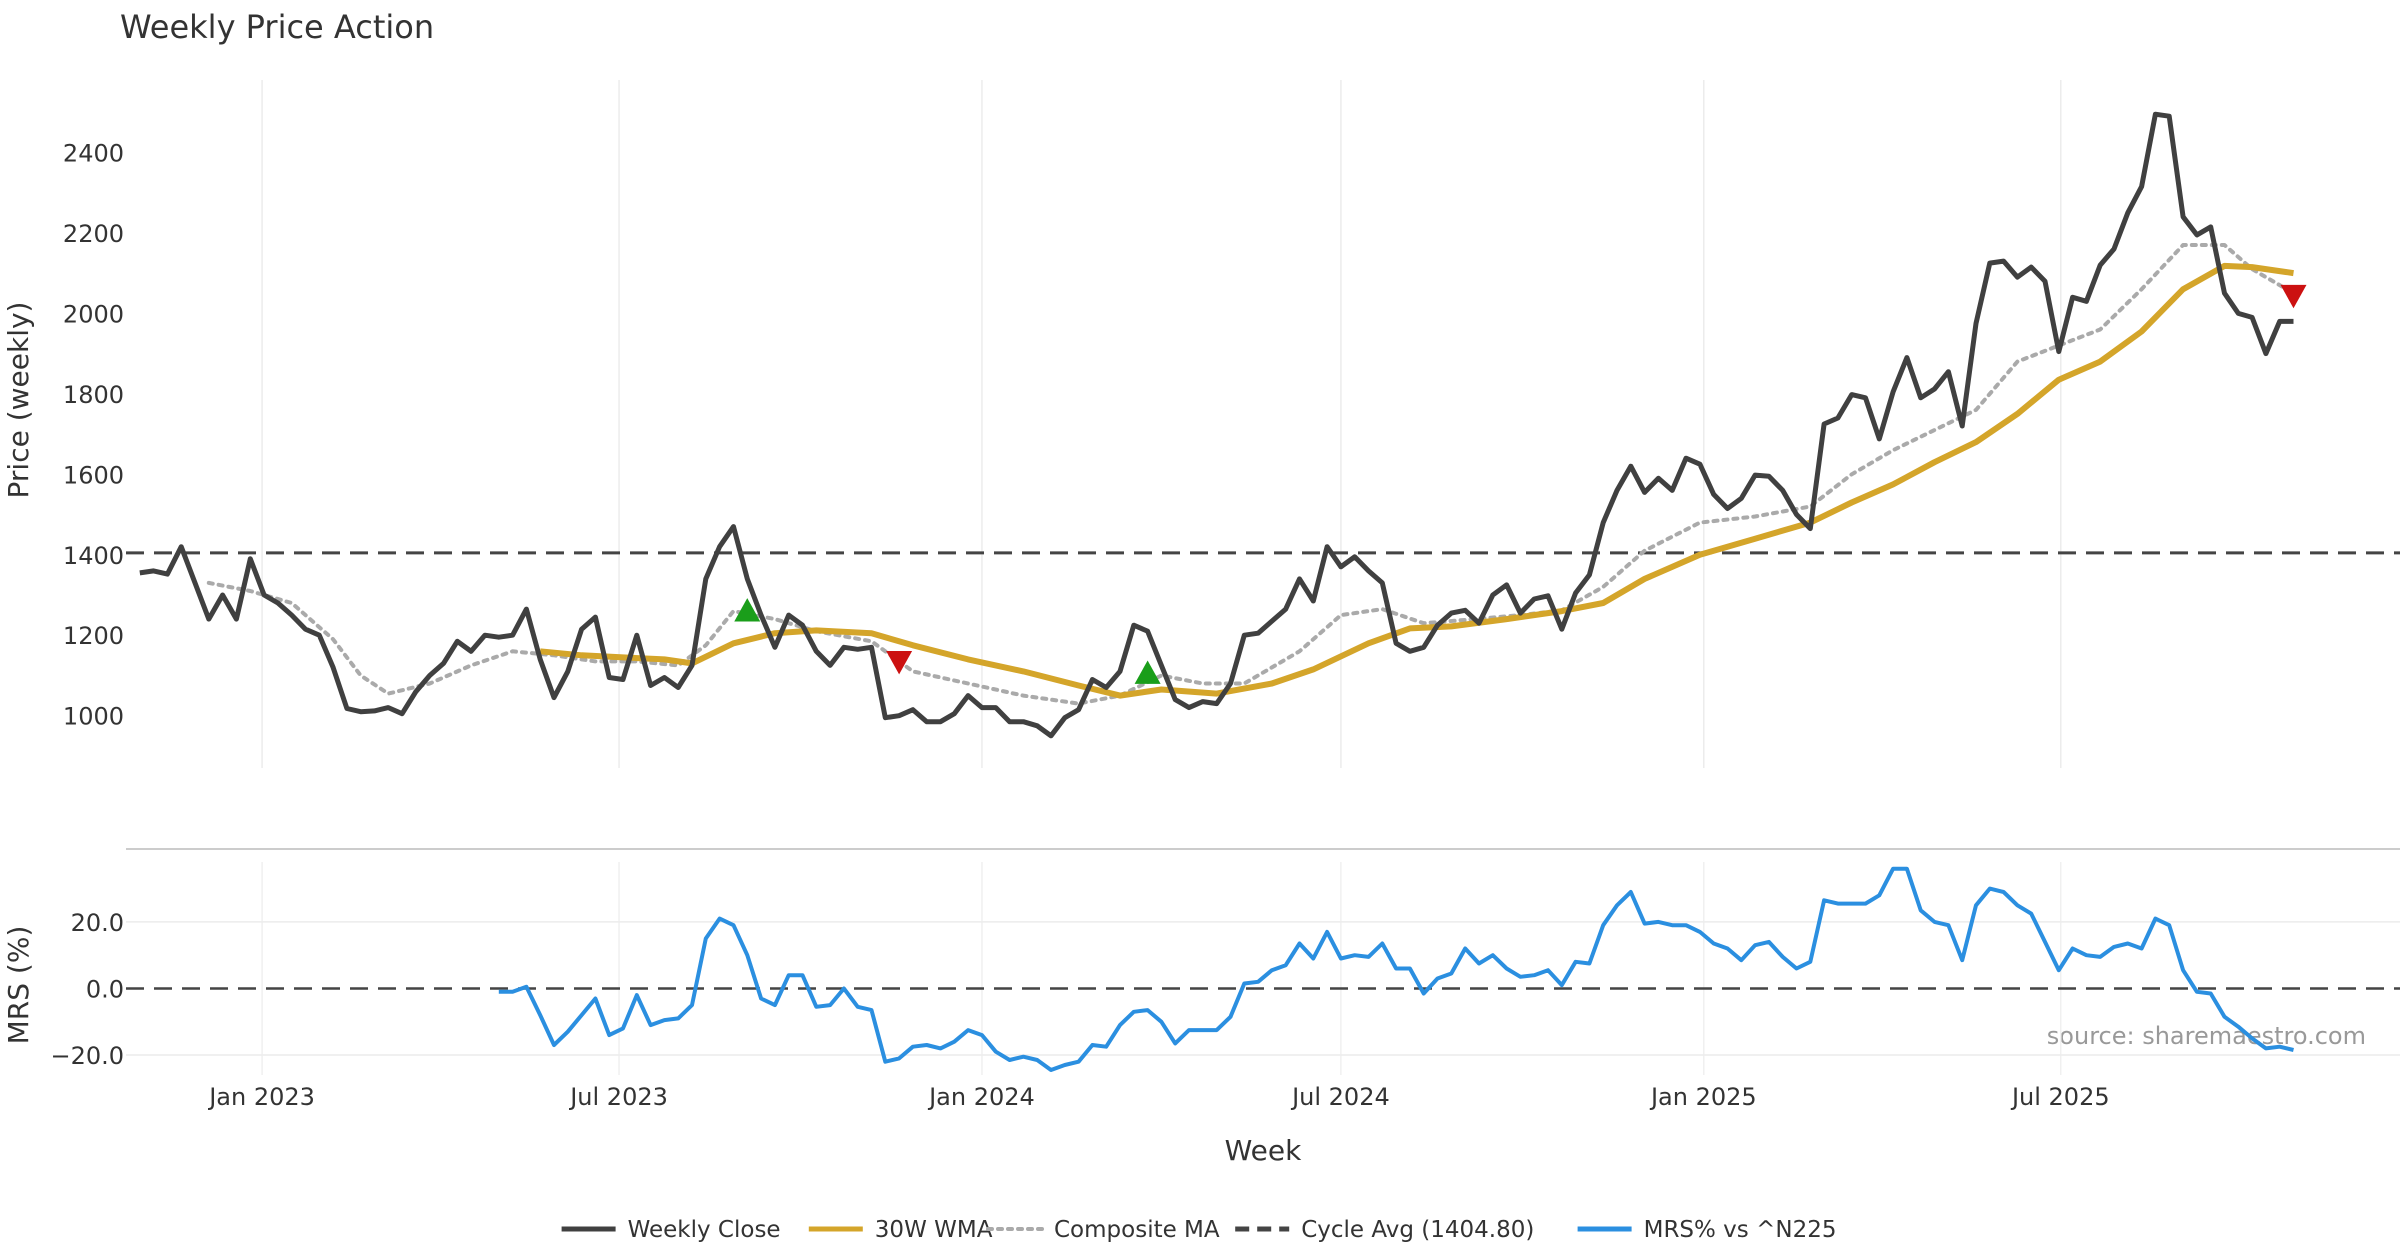  Describe the element at coordinates (2060, 1097) in the screenshot. I see `x-tick-label: Jul 2025` at that location.